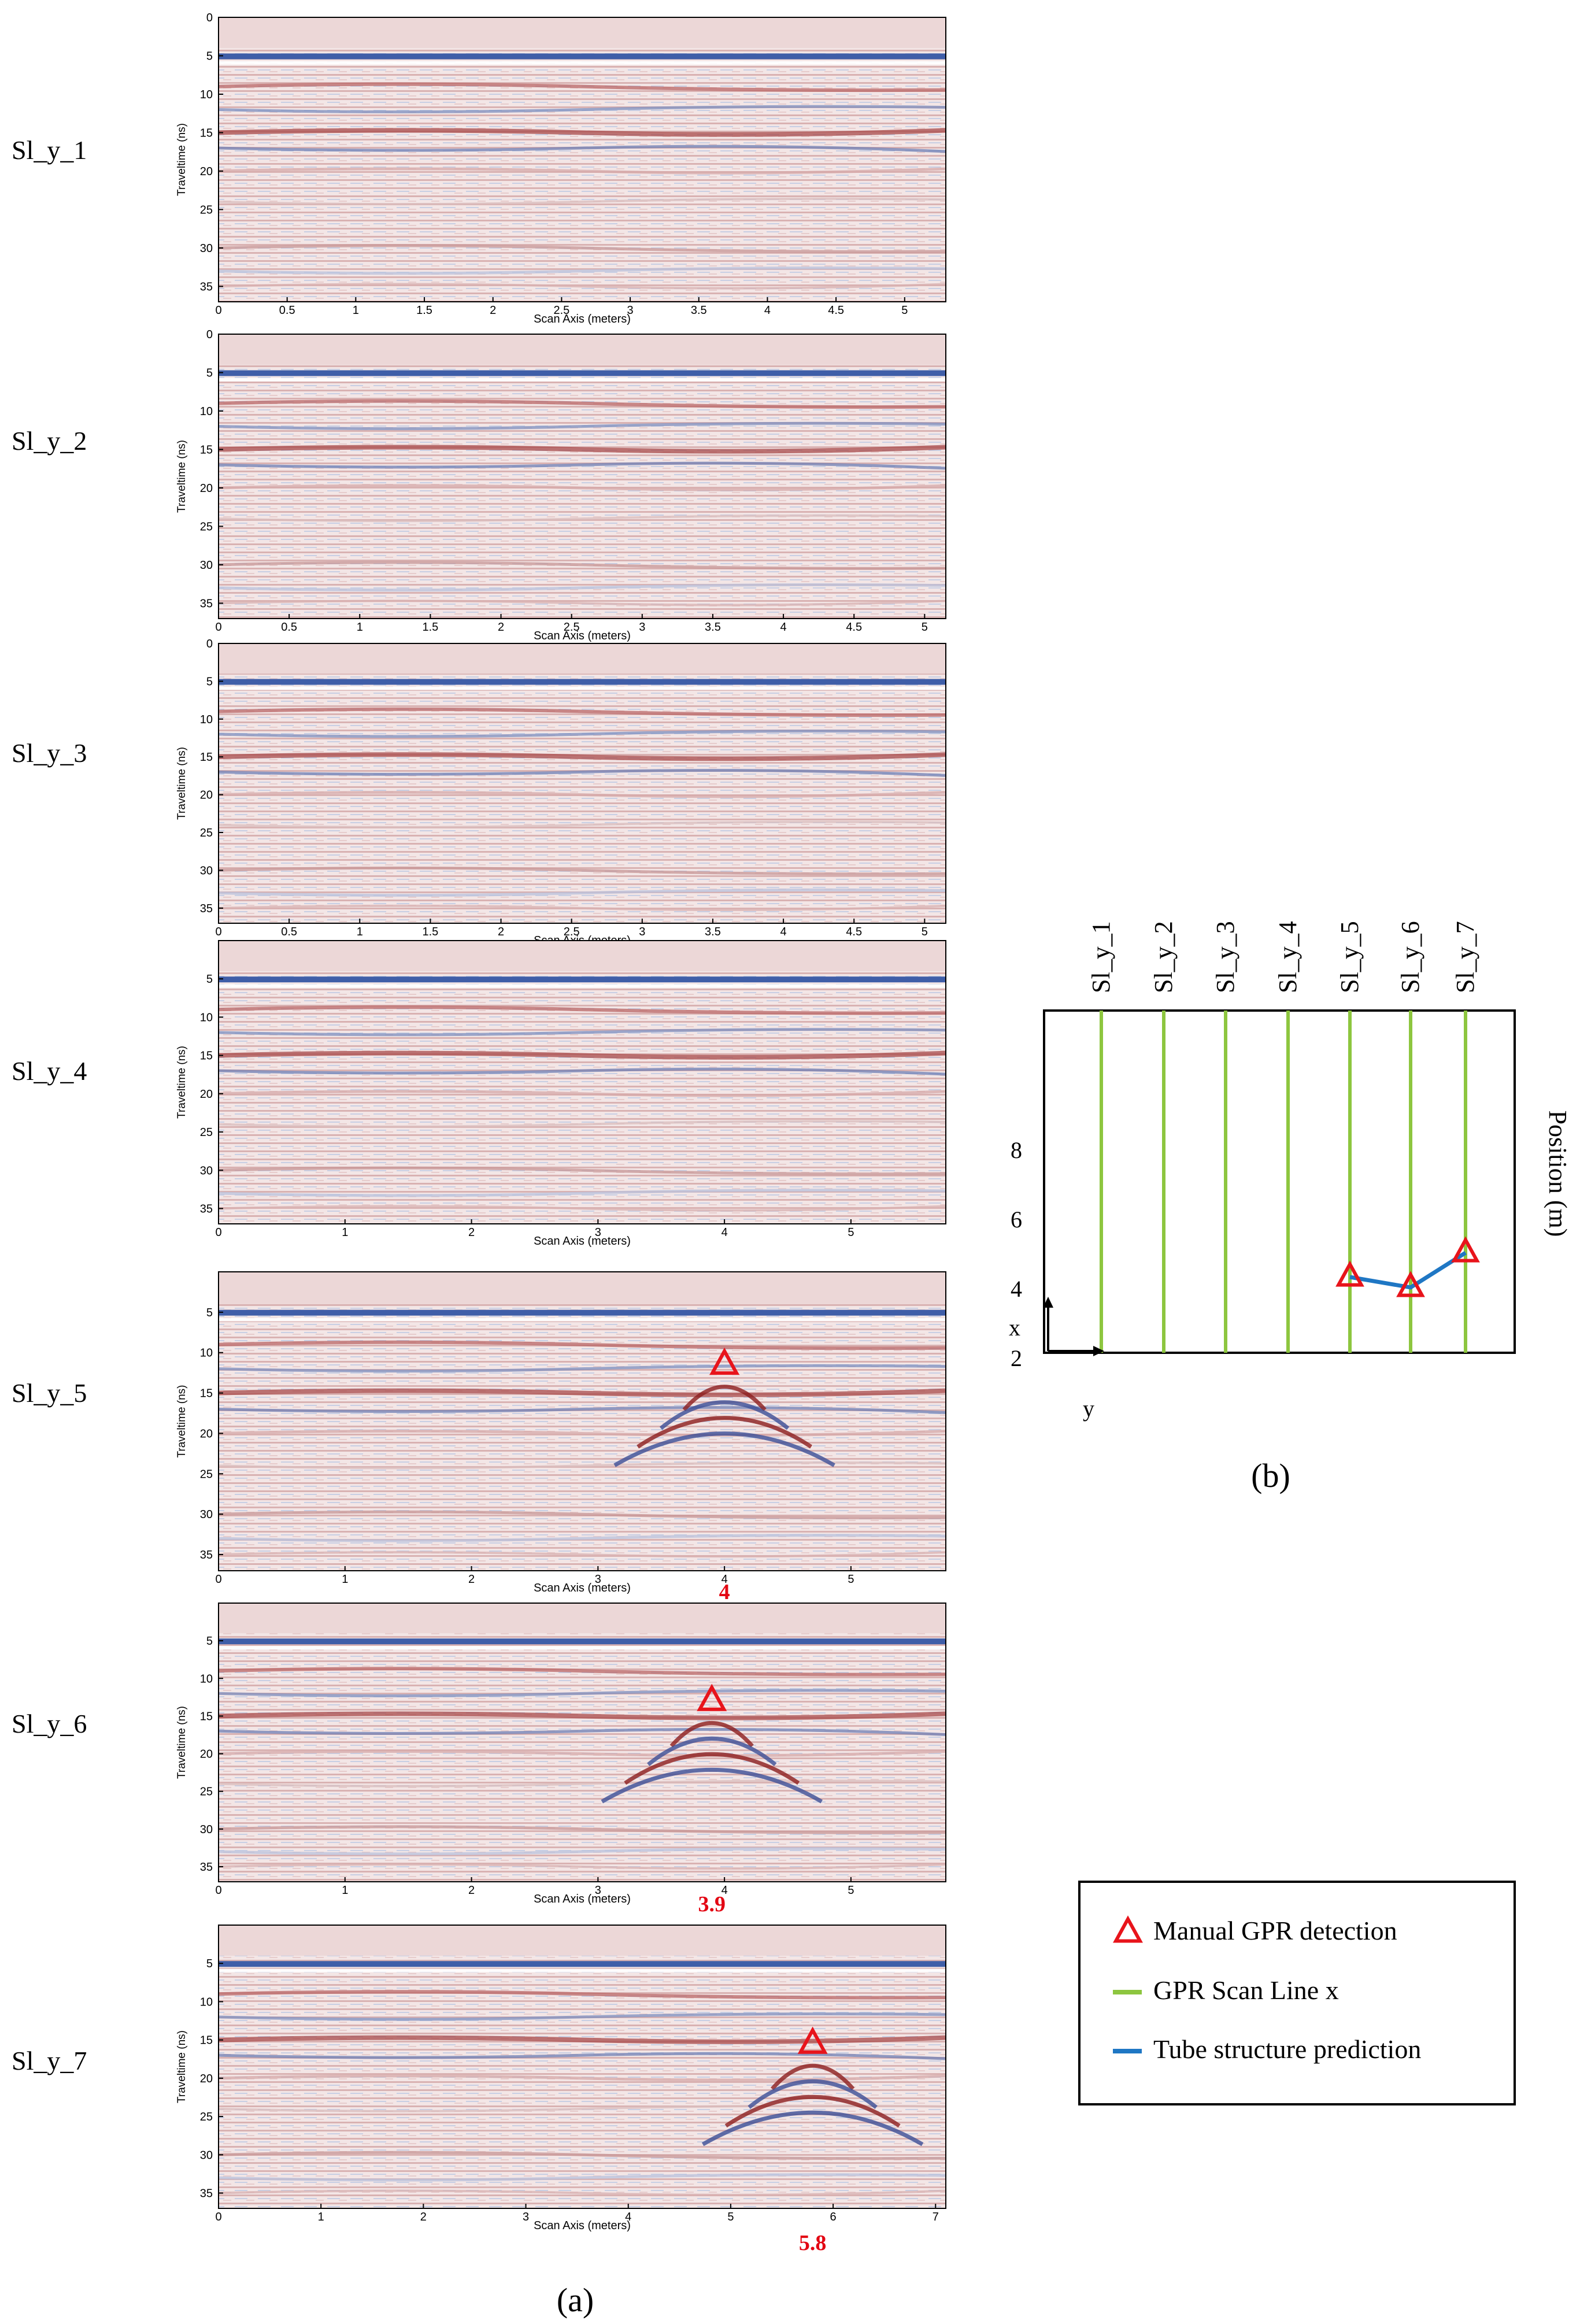 The width and height of the screenshot is (1580, 2324). What do you see at coordinates (1270, 1476) in the screenshot?
I see `panel-b-label: (b)` at bounding box center [1270, 1476].